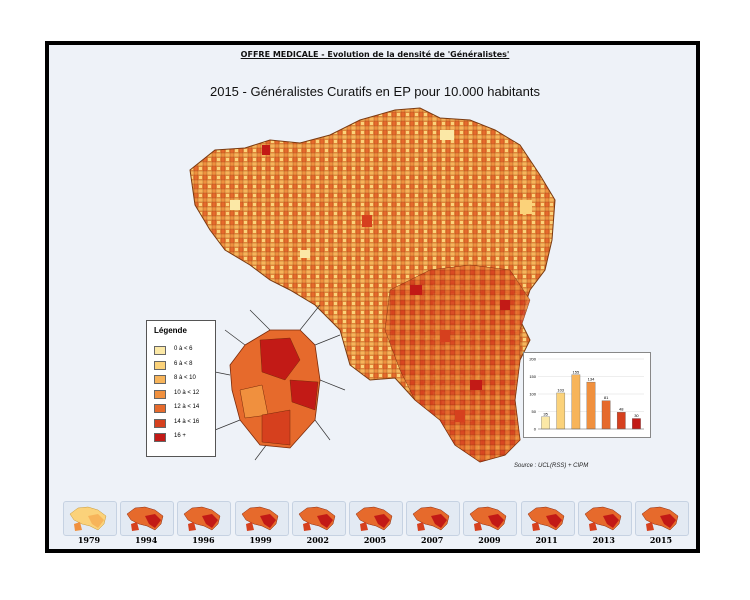 The width and height of the screenshot is (750, 600). Describe the element at coordinates (636, 415) in the screenshot. I see `chart-data-label: 30` at that location.